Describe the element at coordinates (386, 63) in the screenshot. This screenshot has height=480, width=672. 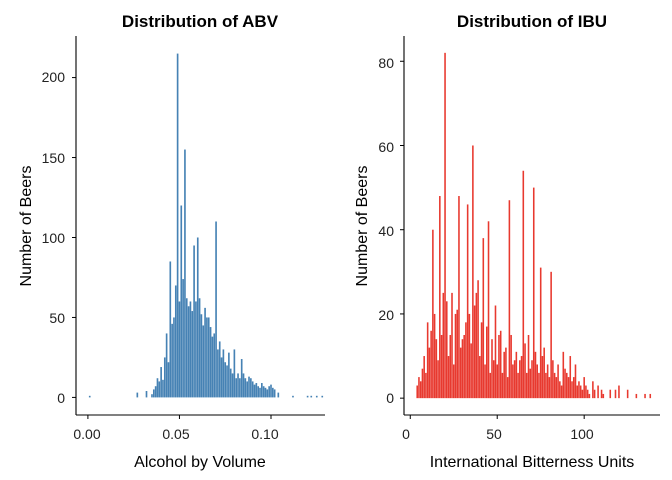
I see `ibu-y-tick-label: 80` at that location.